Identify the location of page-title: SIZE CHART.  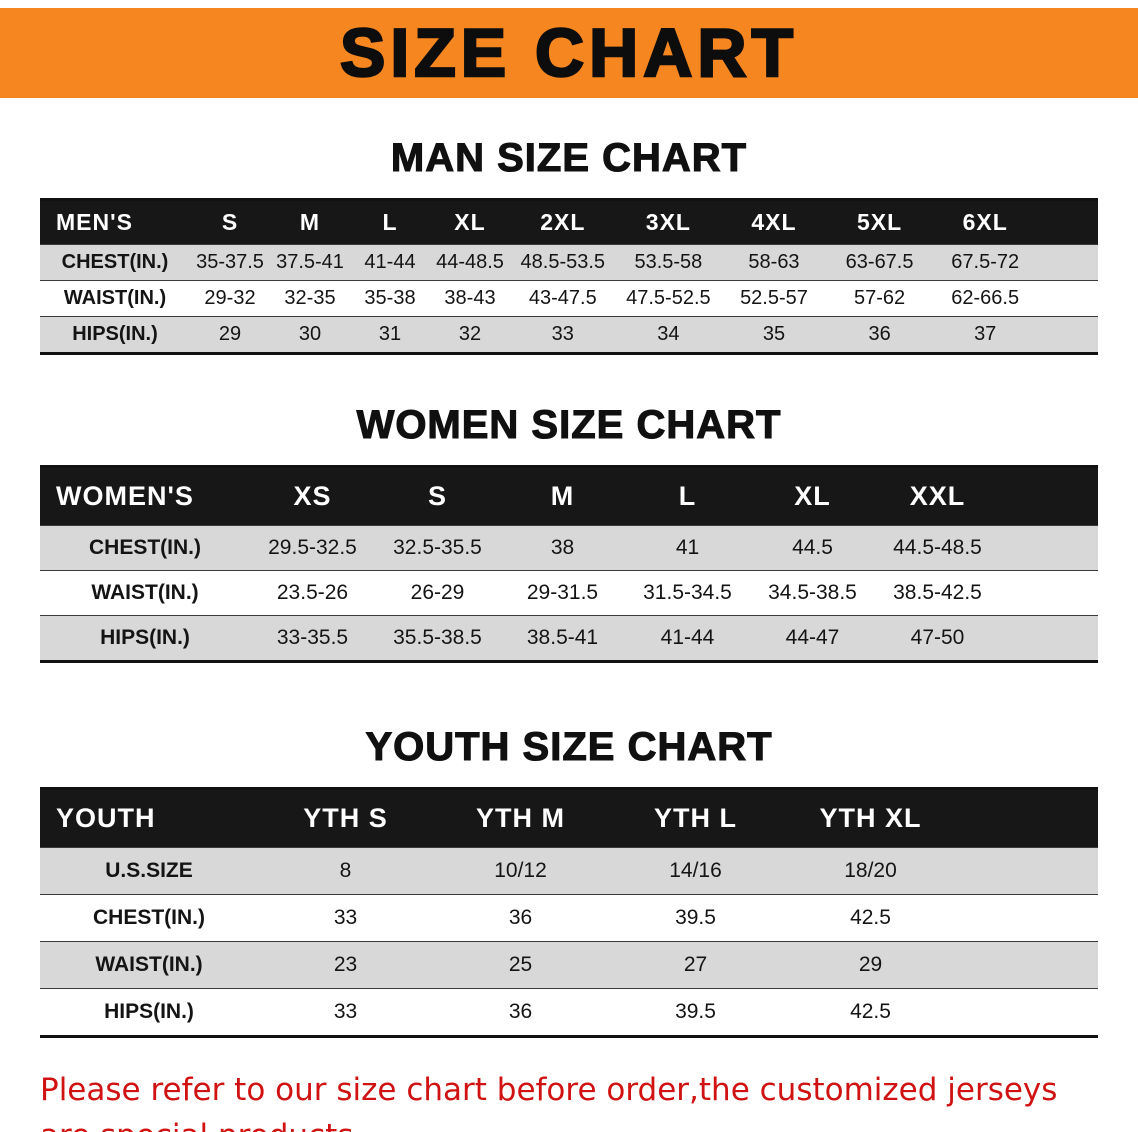
(568, 53).